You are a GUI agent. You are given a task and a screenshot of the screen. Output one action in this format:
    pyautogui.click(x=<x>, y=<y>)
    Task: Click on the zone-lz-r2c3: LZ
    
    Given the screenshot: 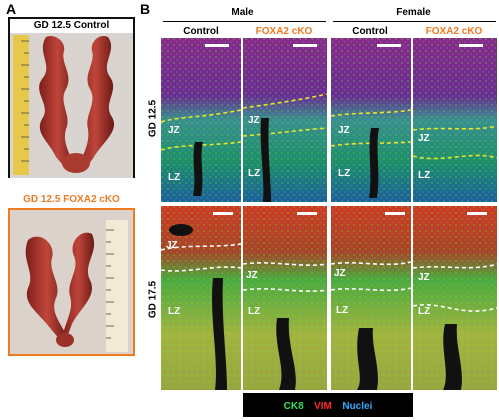 What is the action you would take?
    pyautogui.click(x=342, y=310)
    